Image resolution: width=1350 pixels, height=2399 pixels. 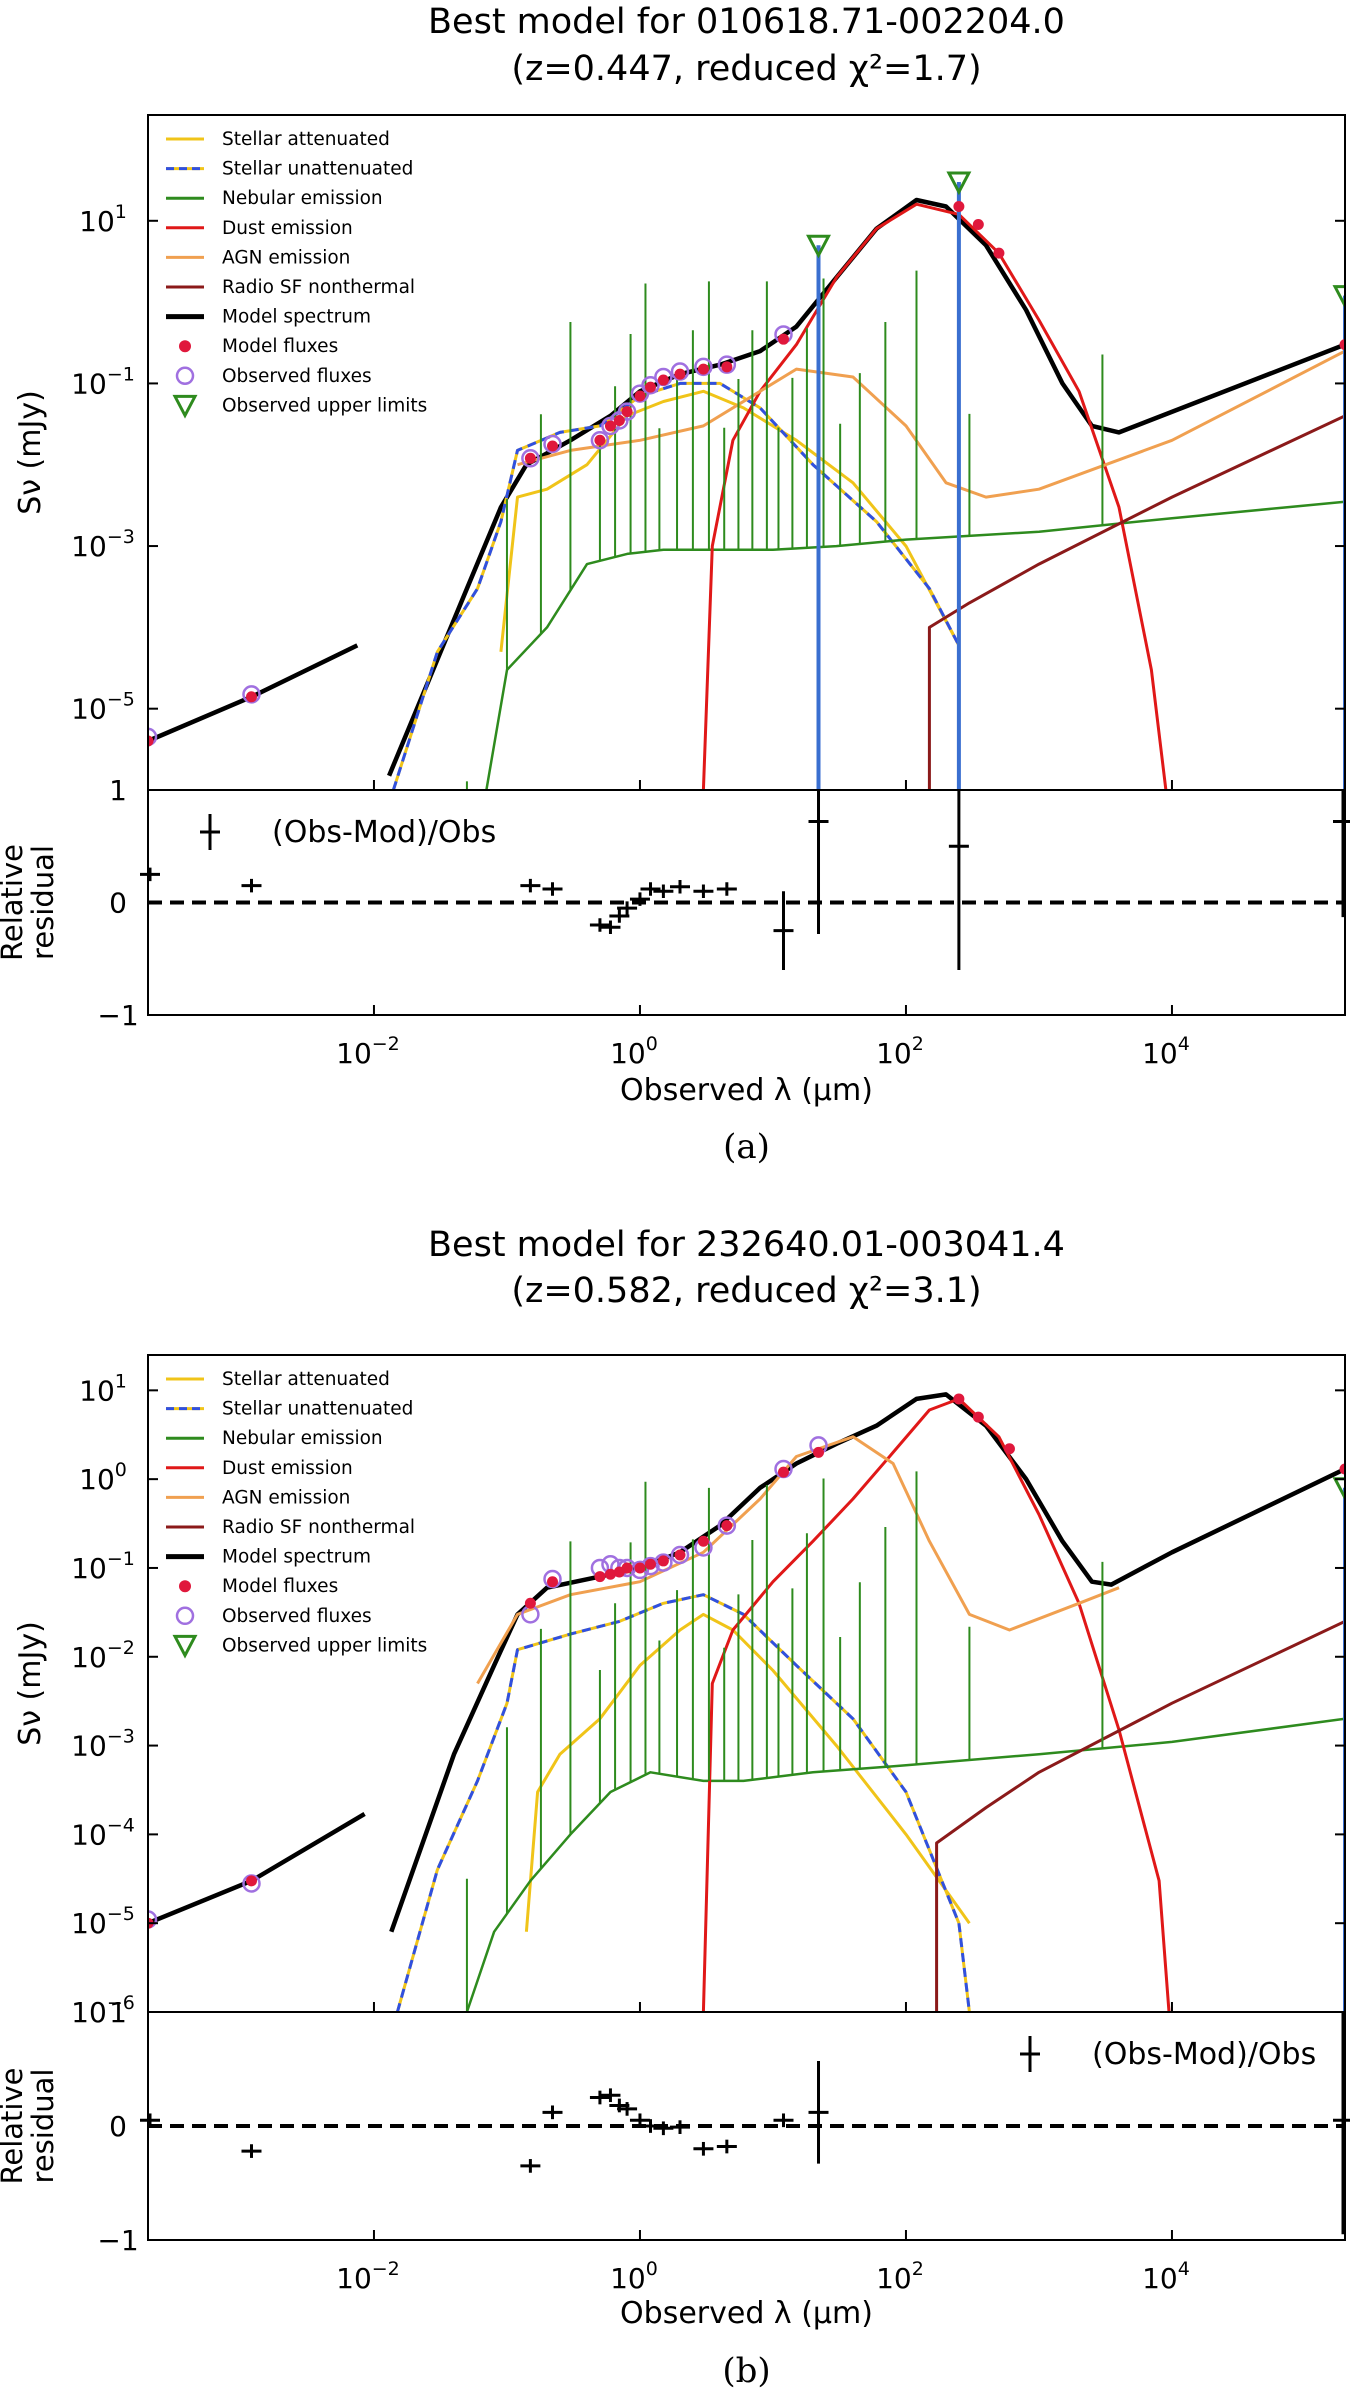 I want to click on legend-label: Model fluxes, so click(x=280, y=1586).